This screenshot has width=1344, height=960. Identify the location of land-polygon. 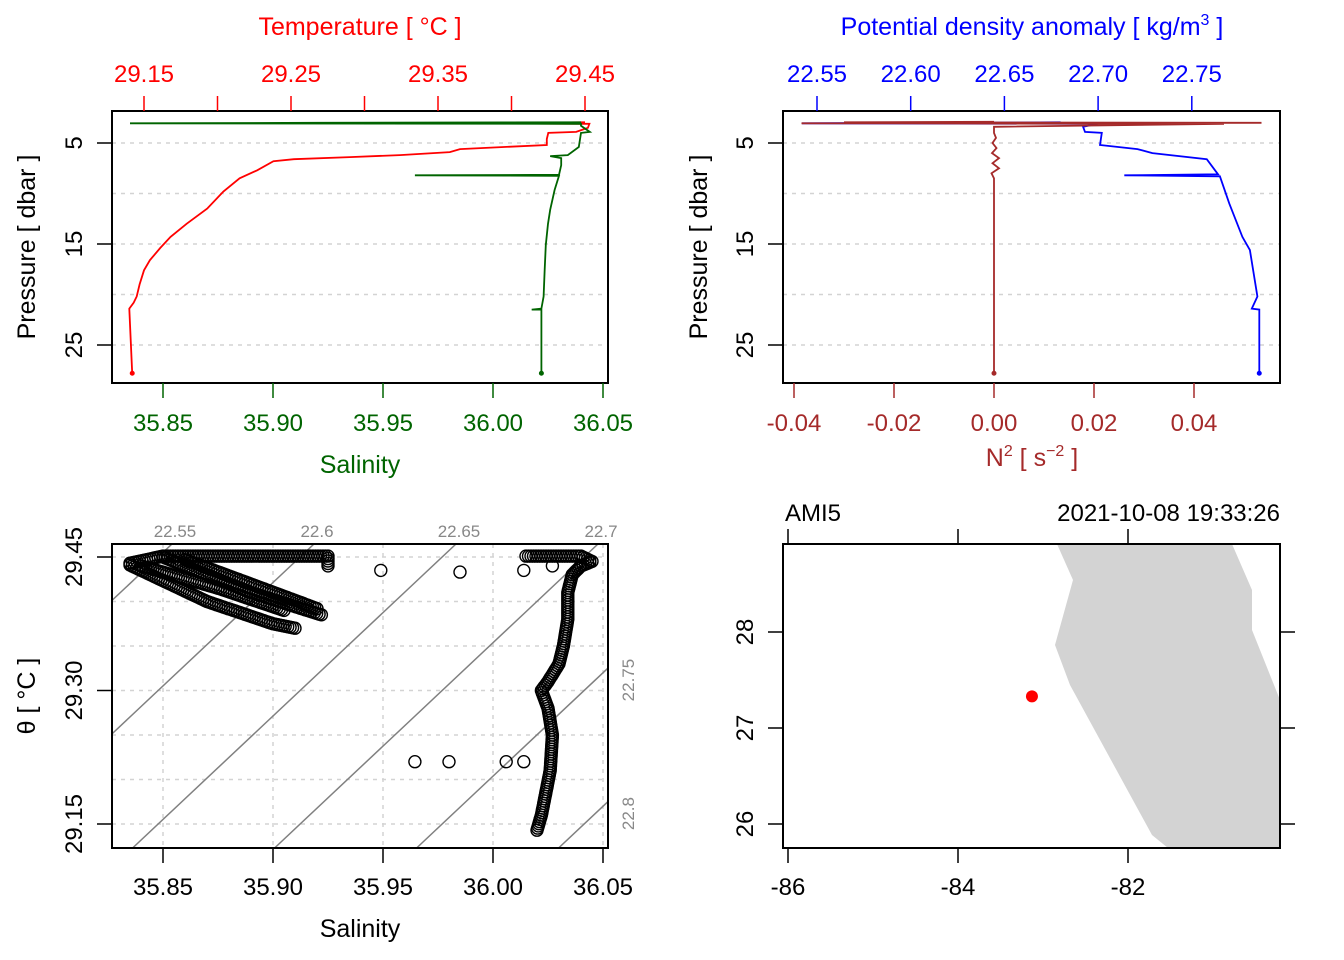
(1167, 696).